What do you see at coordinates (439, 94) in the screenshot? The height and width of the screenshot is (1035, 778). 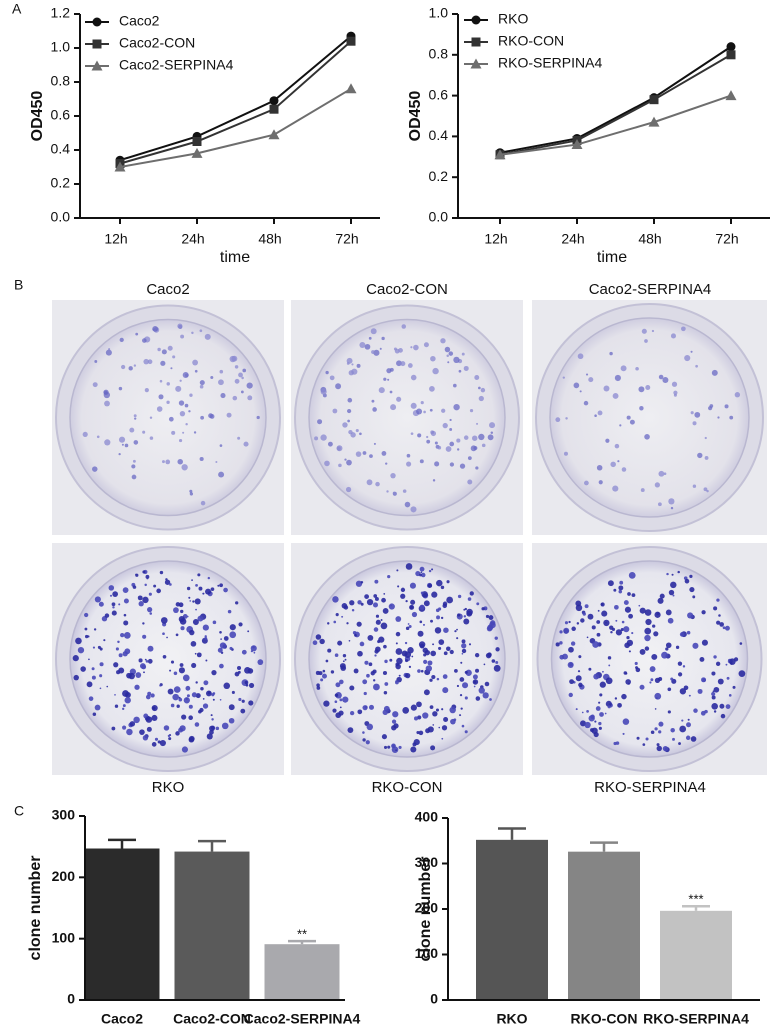 I see `y-tick-label: 0.6` at bounding box center [439, 94].